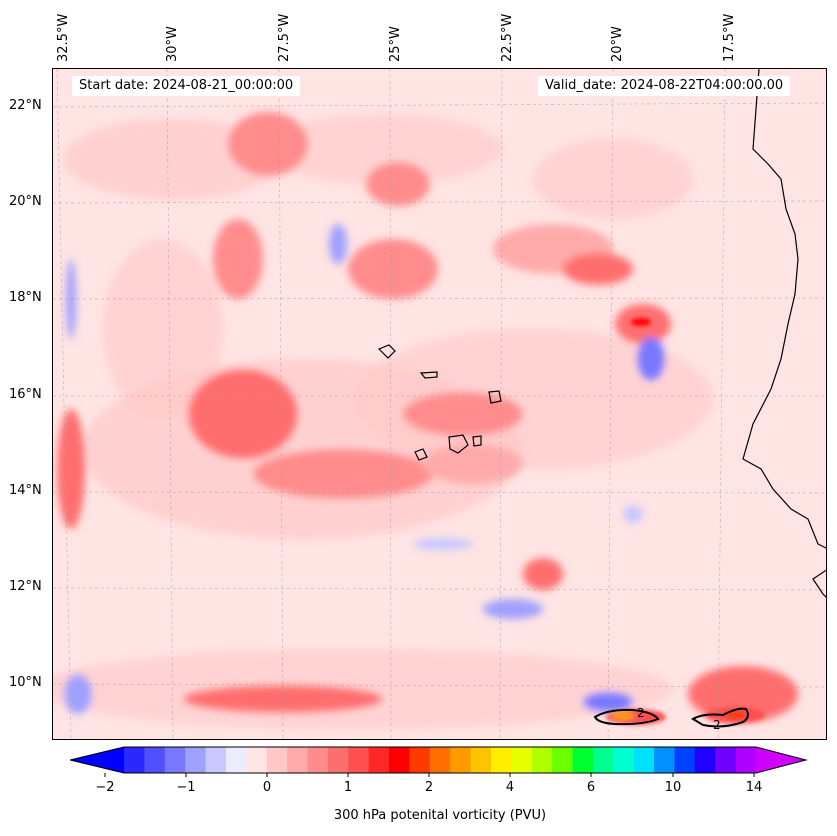  Describe the element at coordinates (25, 297) in the screenshot. I see `lat-label-18n: 18°N` at that location.